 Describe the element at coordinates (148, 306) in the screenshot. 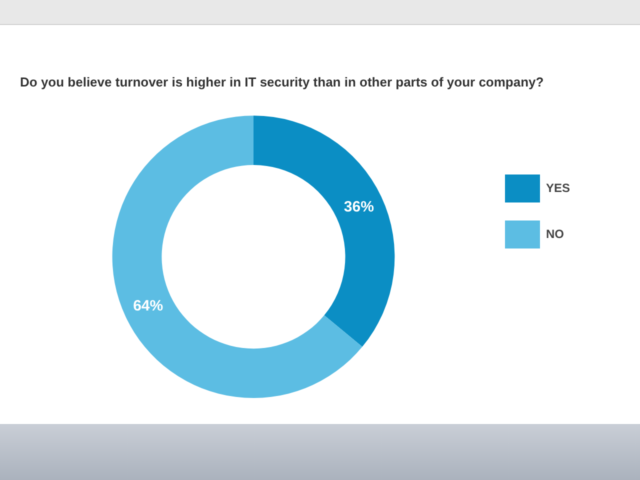

I see `data-label: 64%` at that location.